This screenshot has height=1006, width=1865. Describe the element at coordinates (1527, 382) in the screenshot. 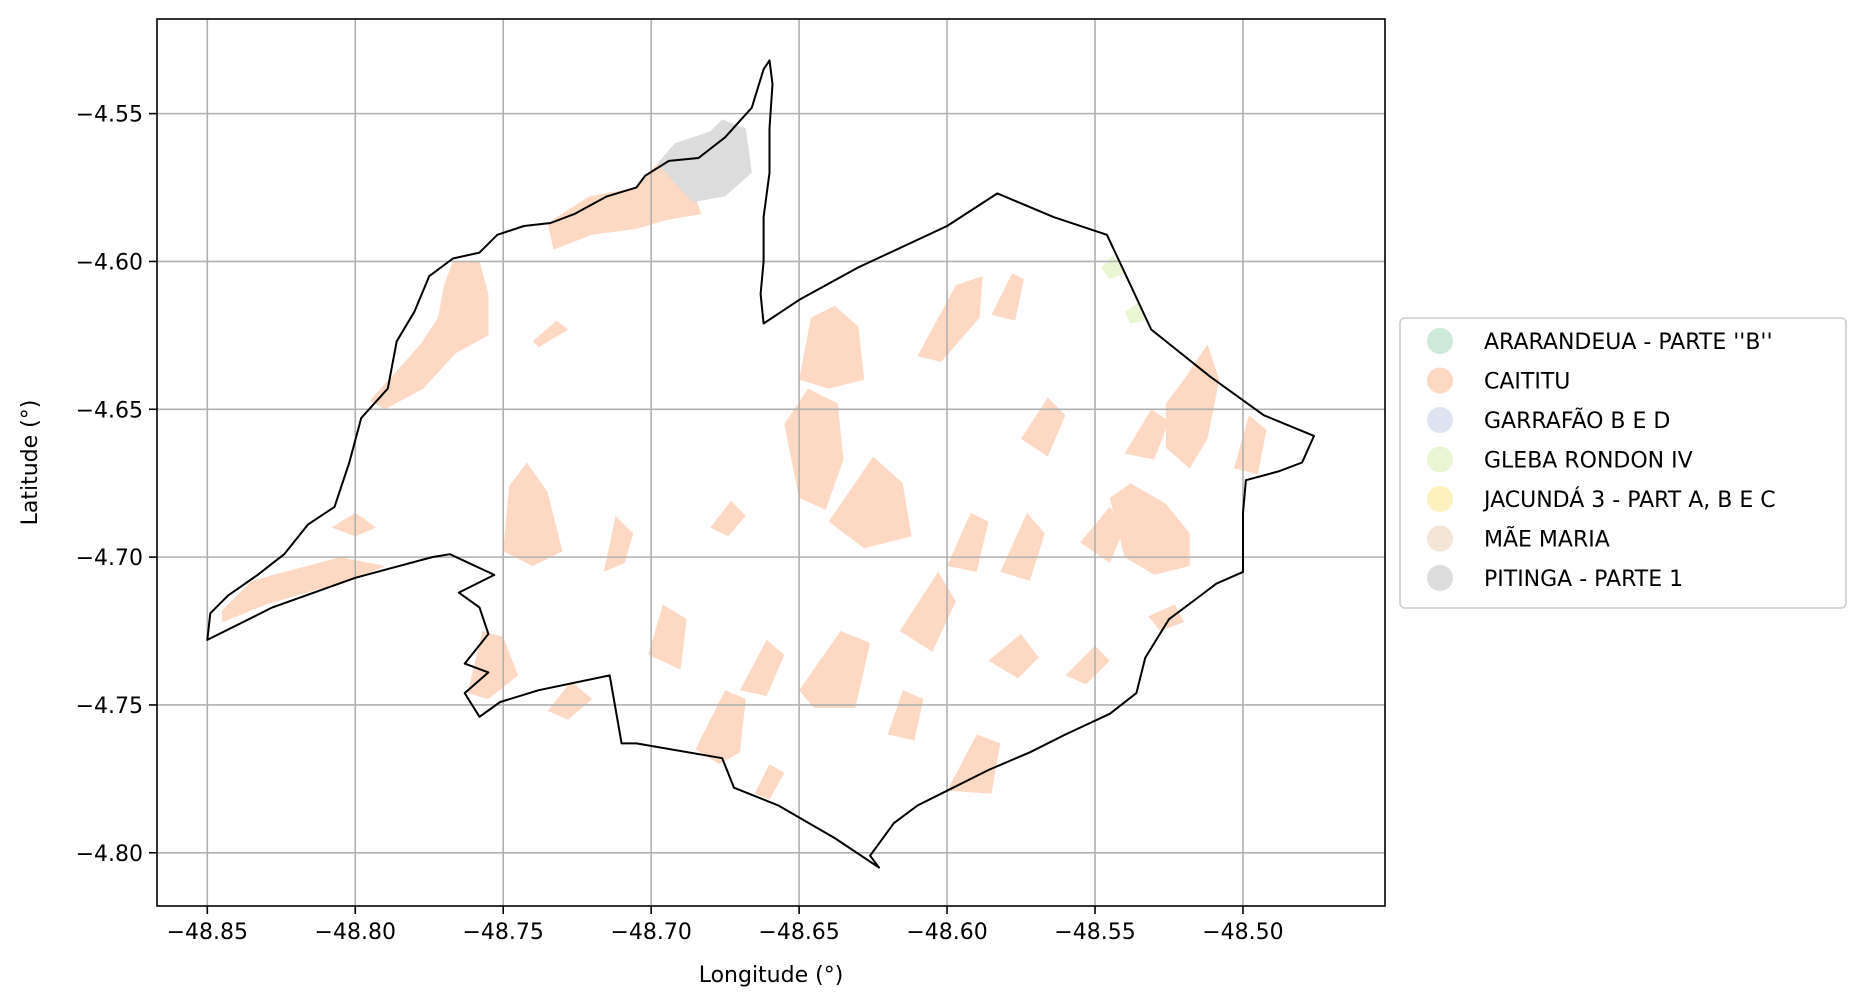

I see `legend-label-1: CAITITU` at that location.